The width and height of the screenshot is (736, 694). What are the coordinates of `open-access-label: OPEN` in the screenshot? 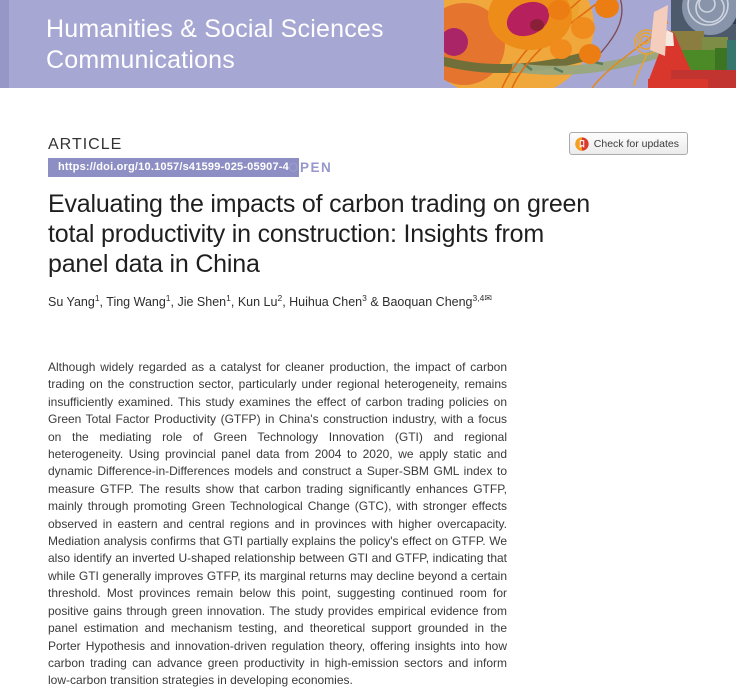 It's located at (310, 167).